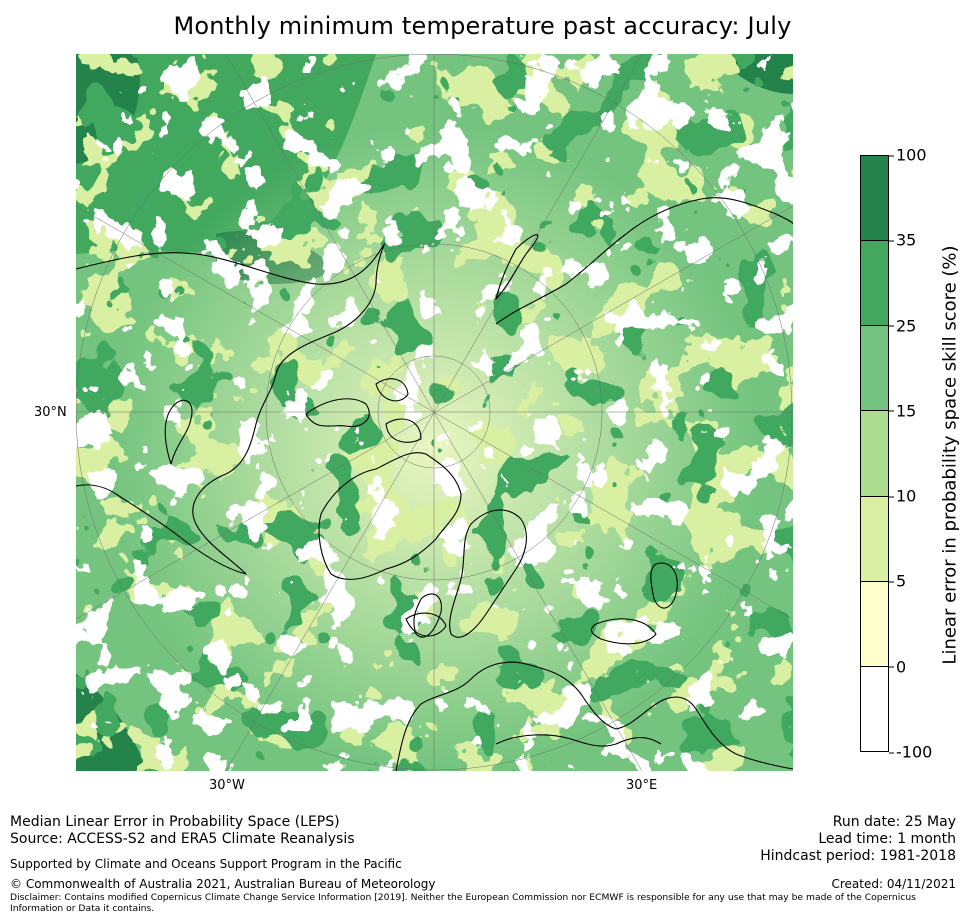 The width and height of the screenshot is (965, 919). What do you see at coordinates (893, 884) in the screenshot?
I see `footer-created: Created: 04/11/2021` at bounding box center [893, 884].